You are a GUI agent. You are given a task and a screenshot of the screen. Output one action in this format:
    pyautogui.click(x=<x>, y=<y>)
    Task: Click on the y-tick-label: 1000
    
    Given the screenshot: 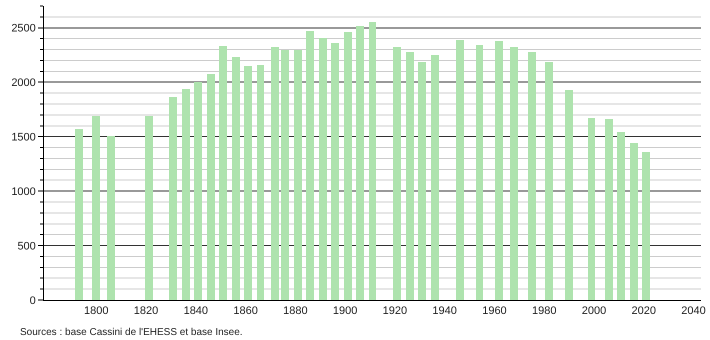 What is the action you would take?
    pyautogui.click(x=23, y=192)
    